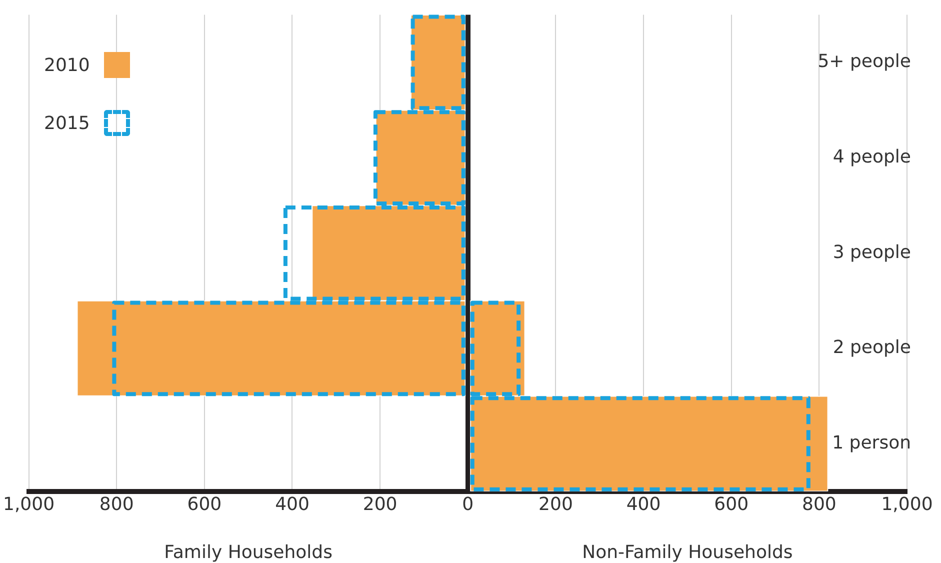  I want to click on y-tick-label: 1 person, so click(871, 443).